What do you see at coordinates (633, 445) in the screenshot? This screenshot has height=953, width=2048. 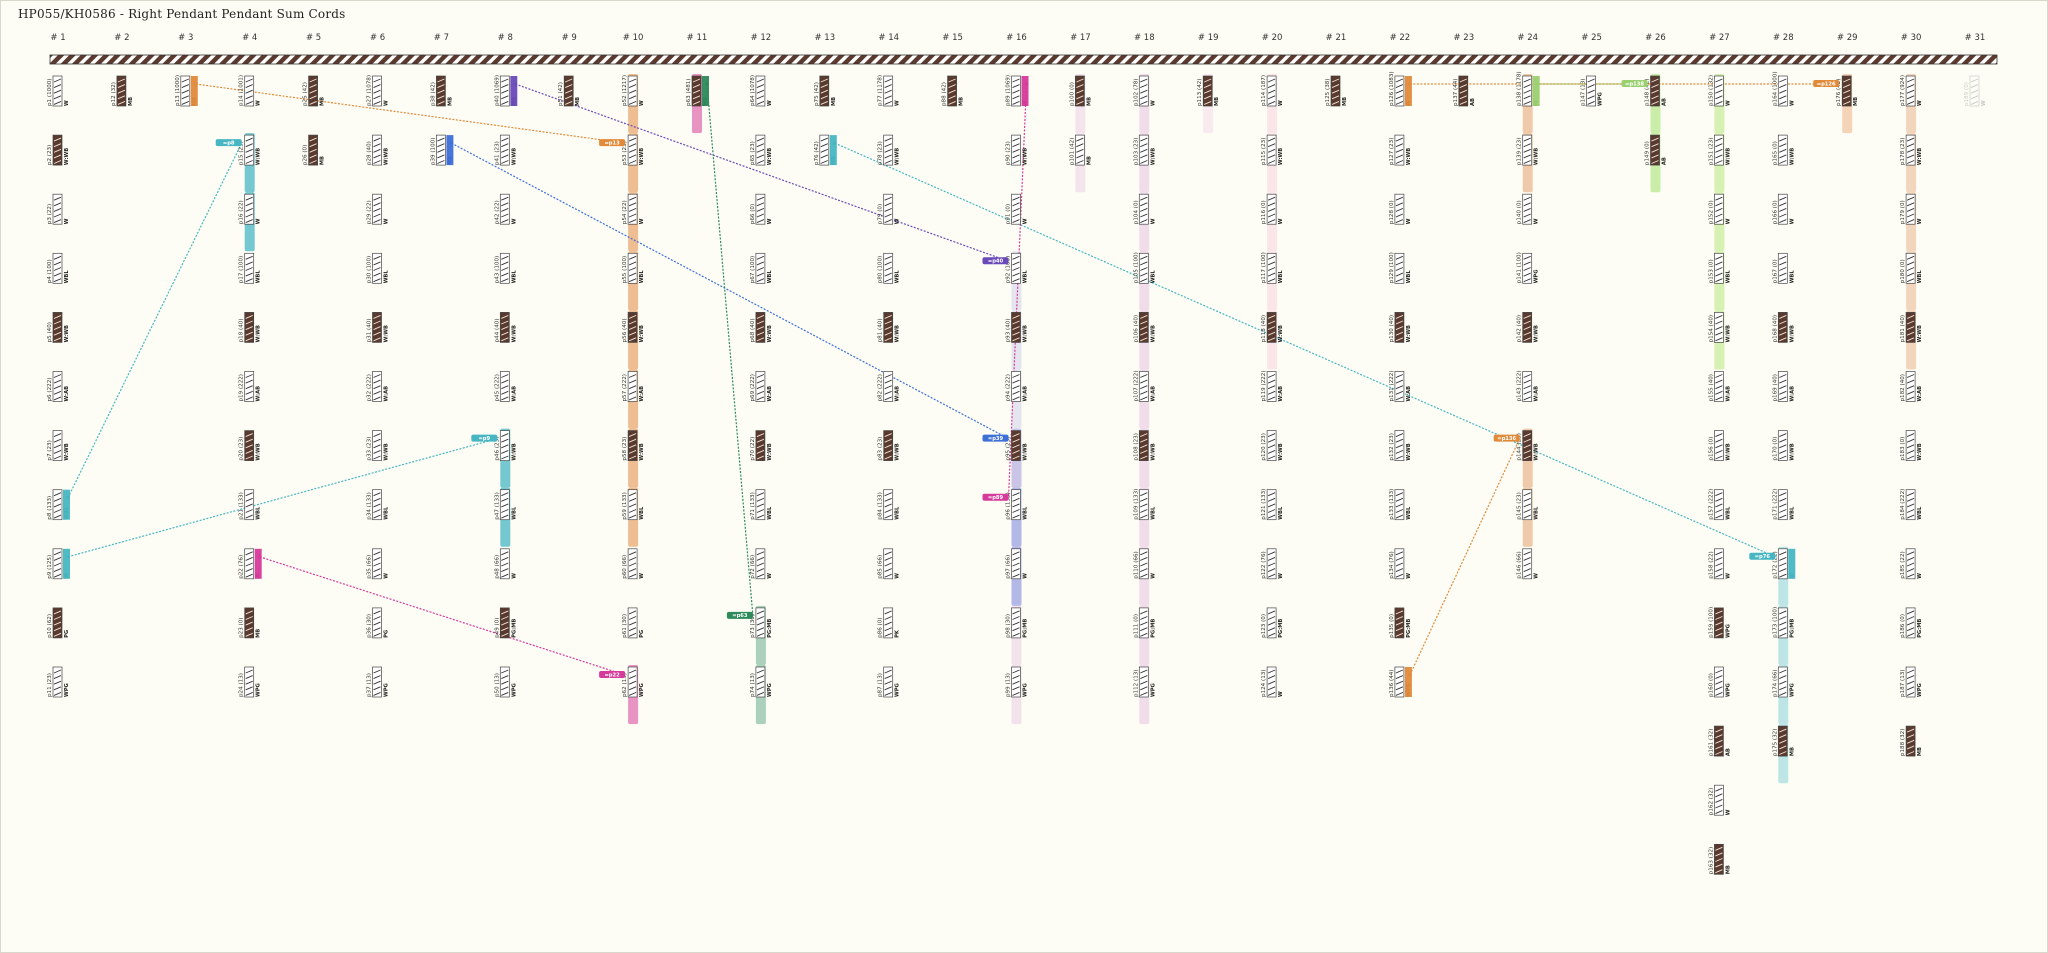 I see `pendant-cord-p58: p58 (23) W:WB` at bounding box center [633, 445].